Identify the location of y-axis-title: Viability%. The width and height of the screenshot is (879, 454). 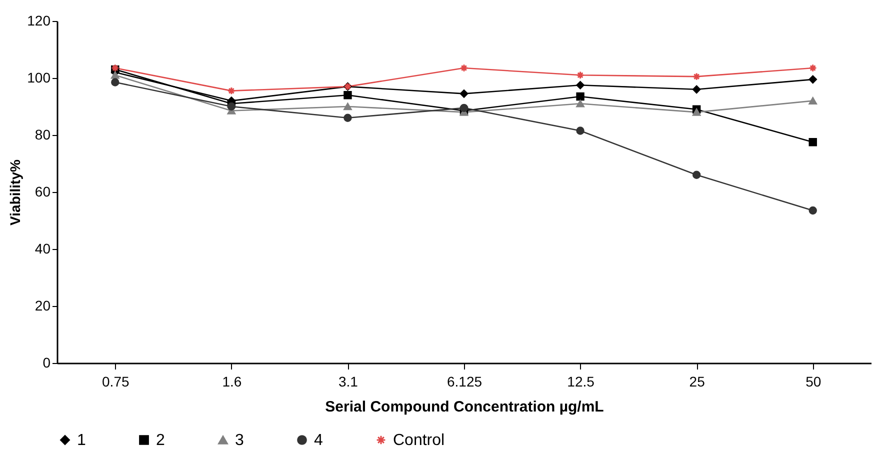
(15, 192).